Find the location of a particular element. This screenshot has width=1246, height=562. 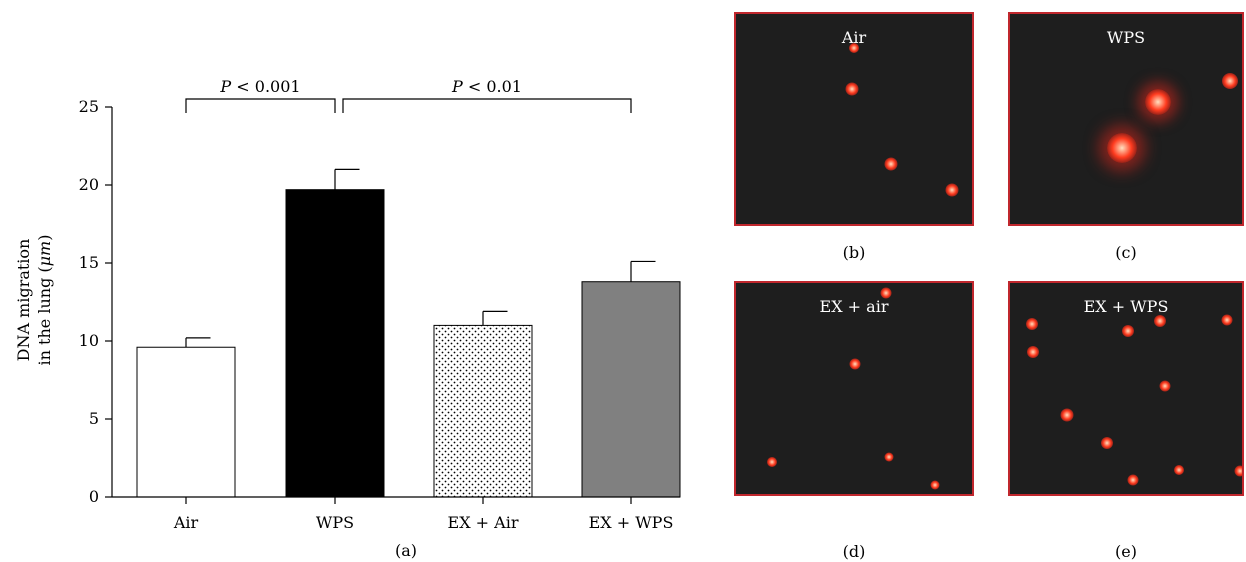

p-value-label: P < 0.01 is located at coordinates (486, 86).